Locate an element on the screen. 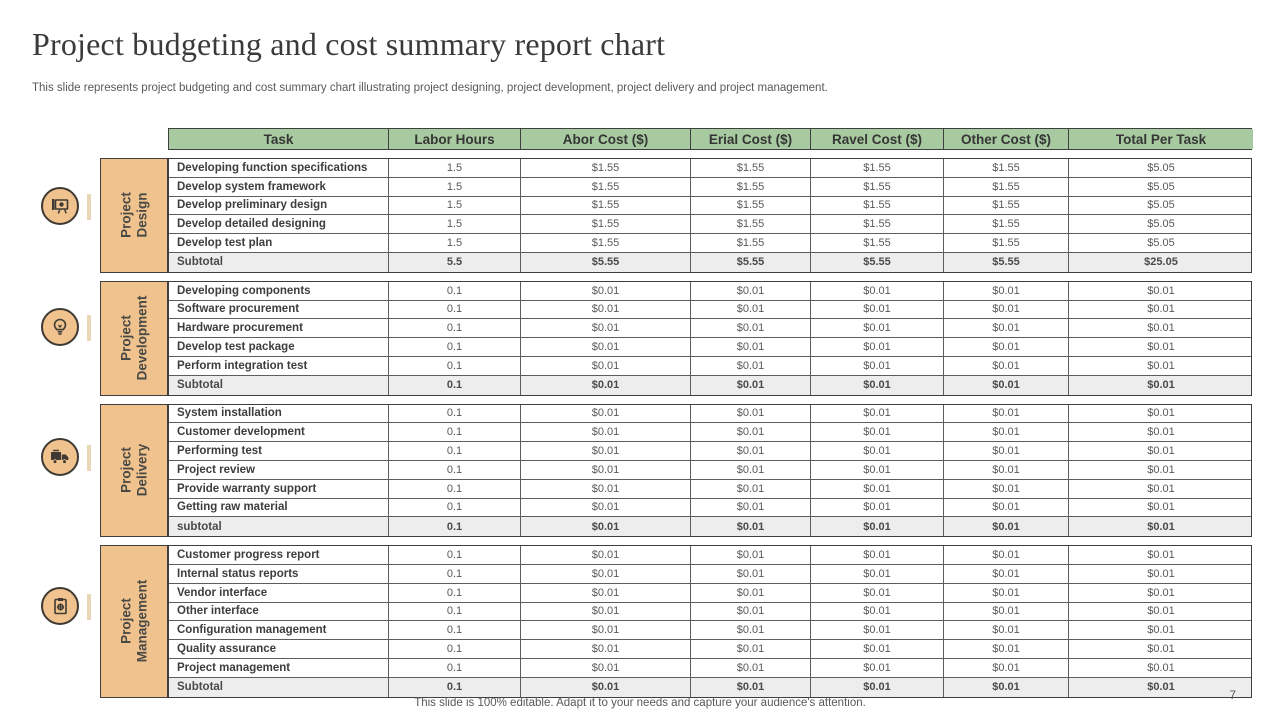 This screenshot has width=1280, height=720. clipboard-gear-icon is located at coordinates (60, 606).